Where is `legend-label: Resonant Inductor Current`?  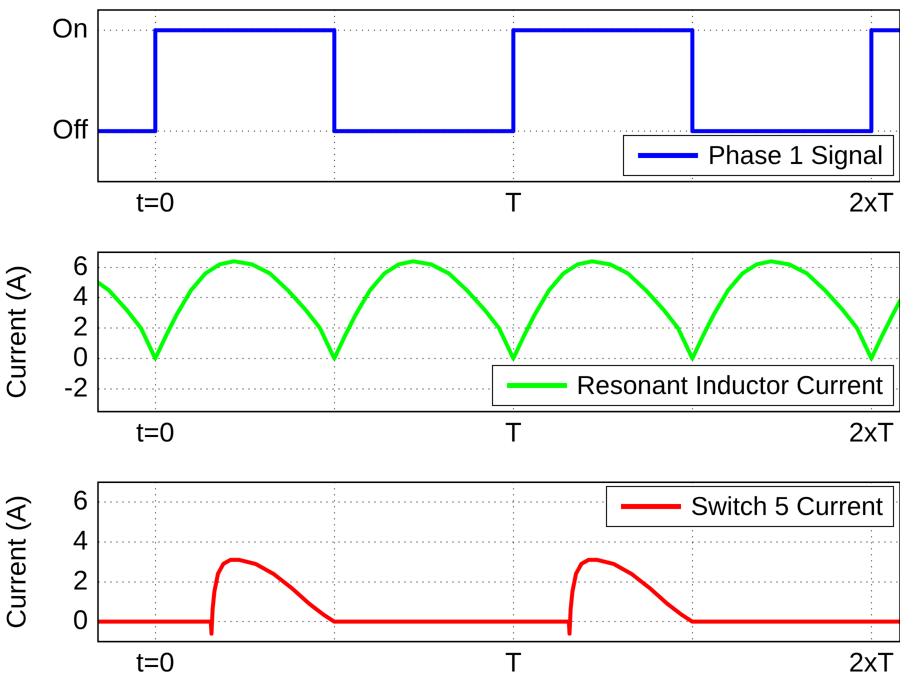
legend-label: Resonant Inductor Current is located at coordinates (729, 385).